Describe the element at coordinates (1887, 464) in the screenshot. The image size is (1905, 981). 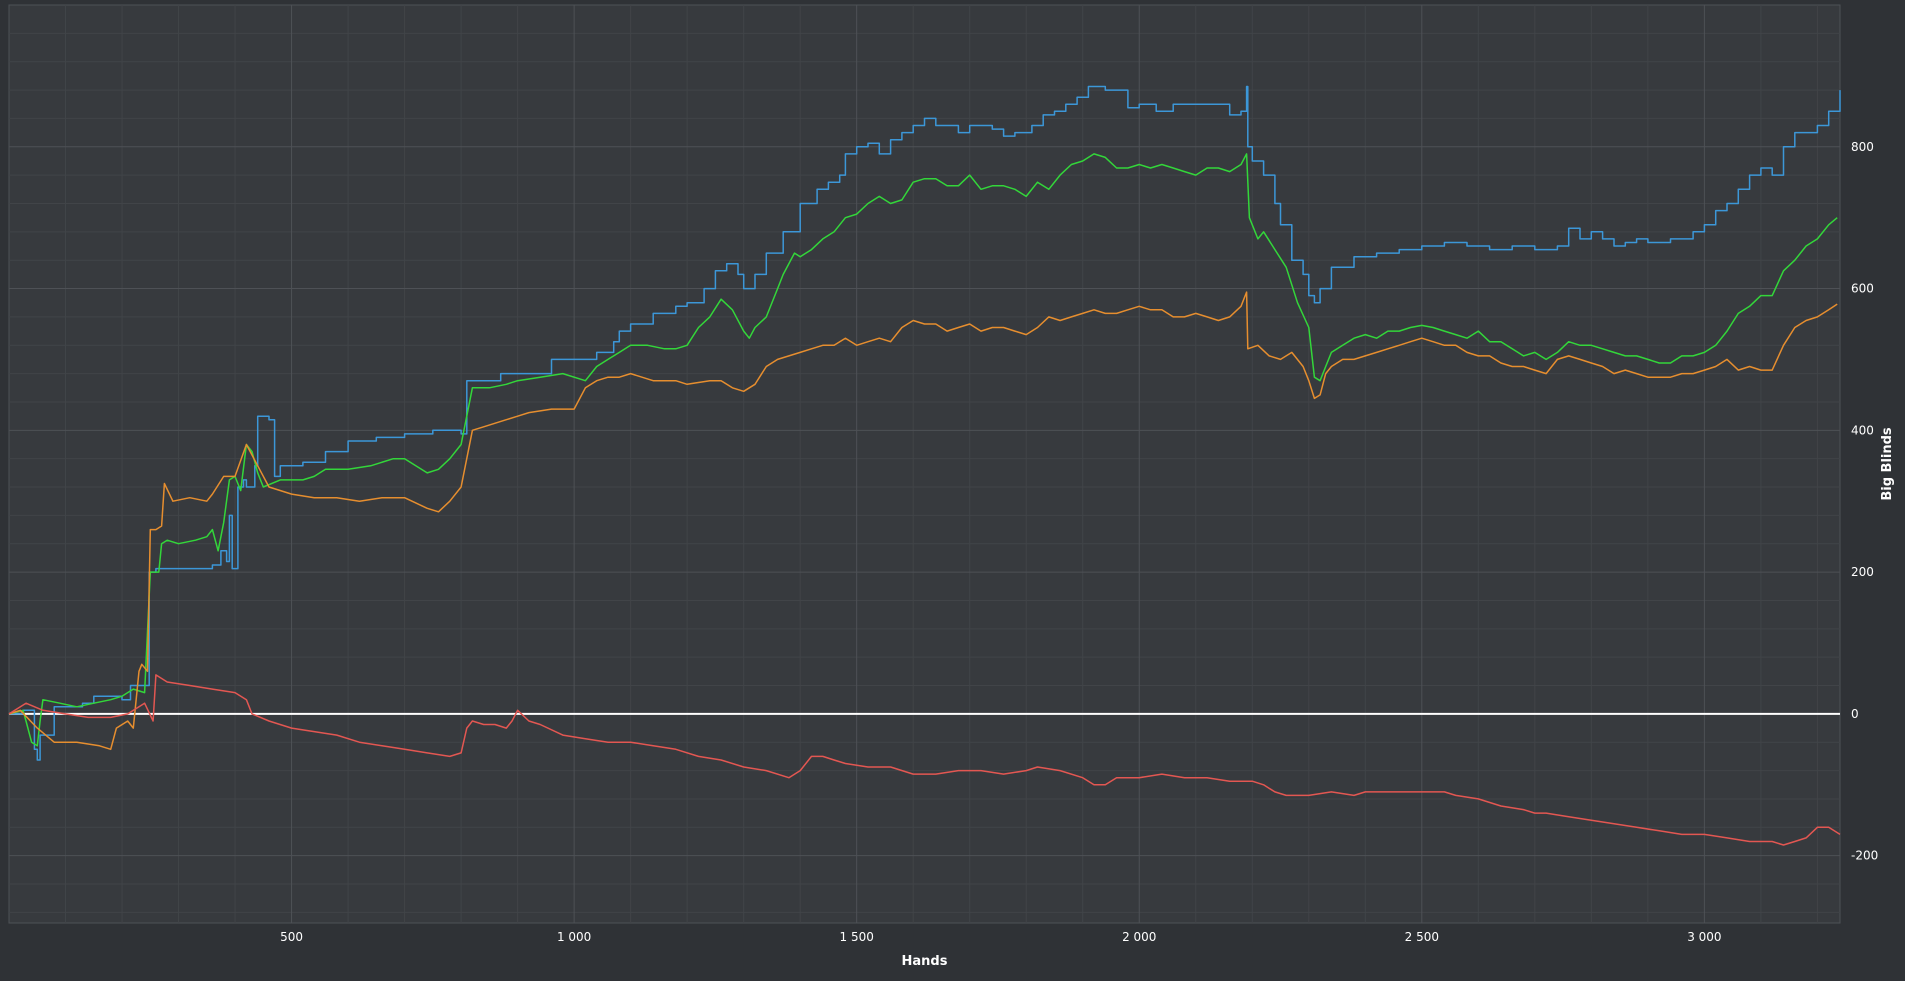
I see `y-axis-label: Big Blinds` at that location.